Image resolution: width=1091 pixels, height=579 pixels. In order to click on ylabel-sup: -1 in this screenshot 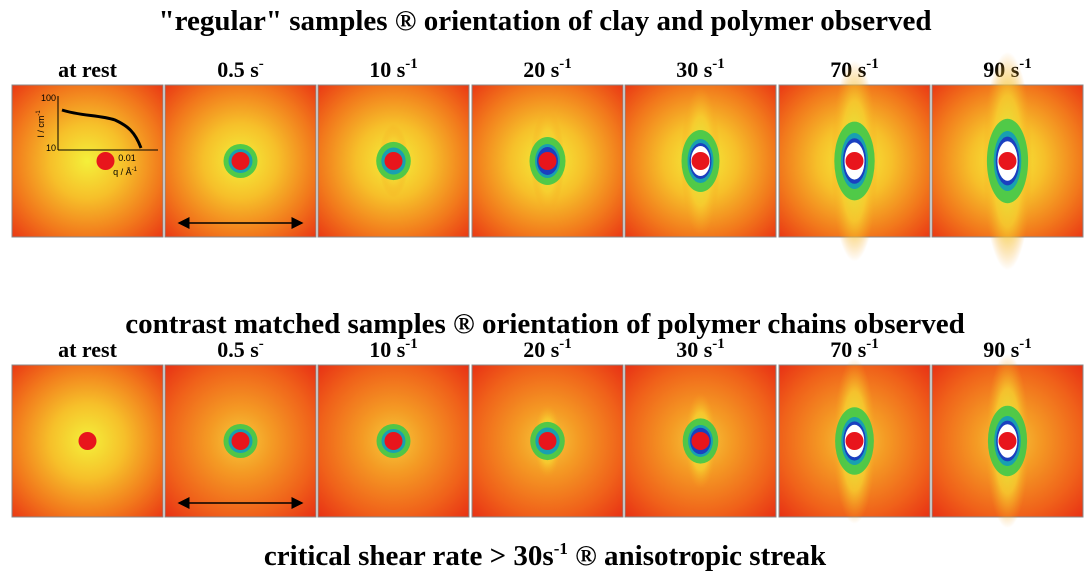, I will do `click(39, 113)`.